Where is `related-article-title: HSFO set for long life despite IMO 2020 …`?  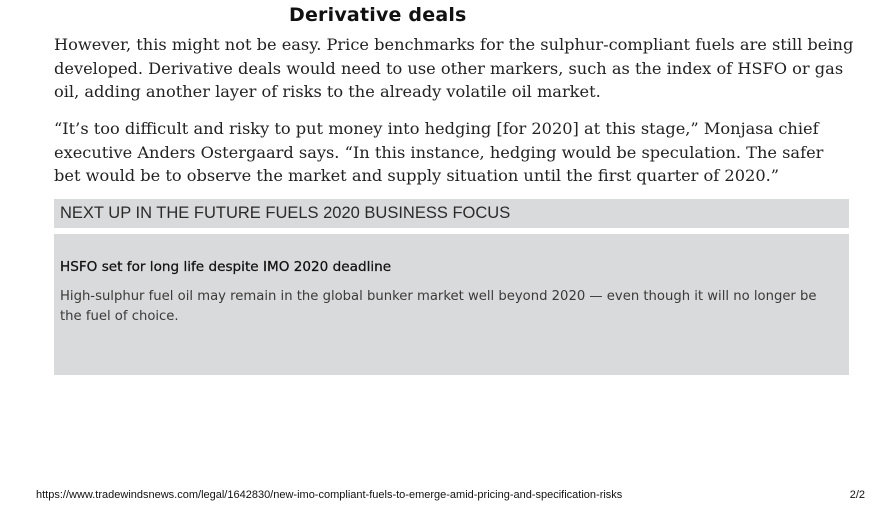 related-article-title: HSFO set for long life despite IMO 2020 … is located at coordinates (226, 267).